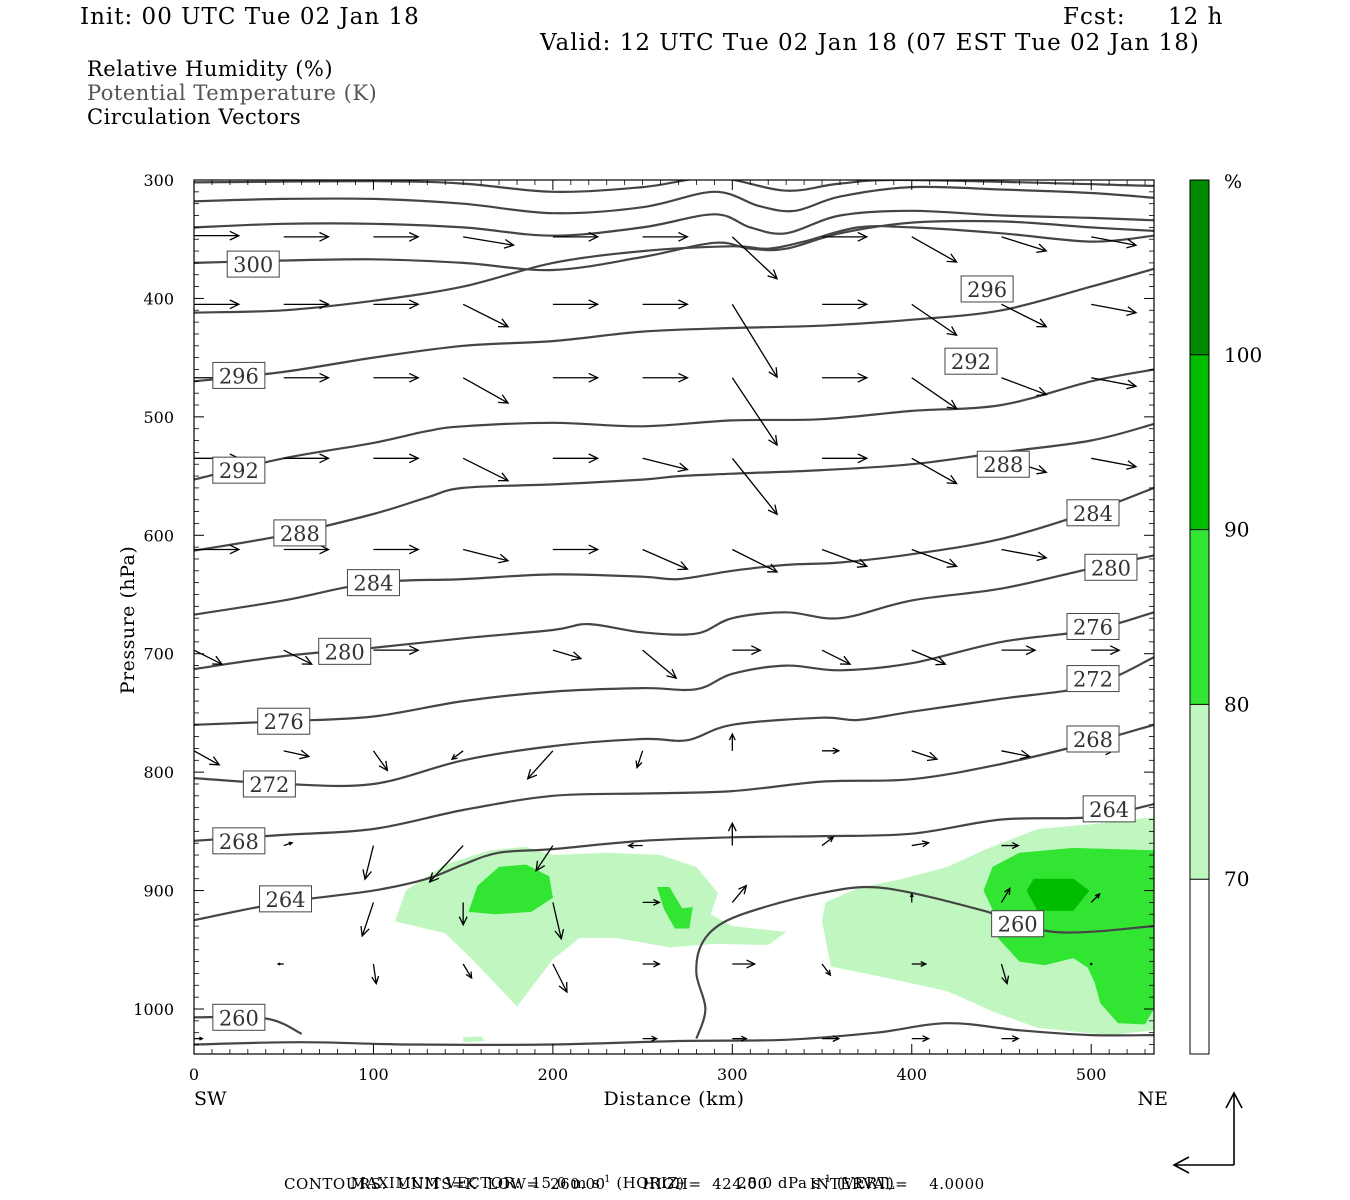 The height and width of the screenshot is (1200, 1350). I want to click on theta-label-text: 268, so click(1093, 740).